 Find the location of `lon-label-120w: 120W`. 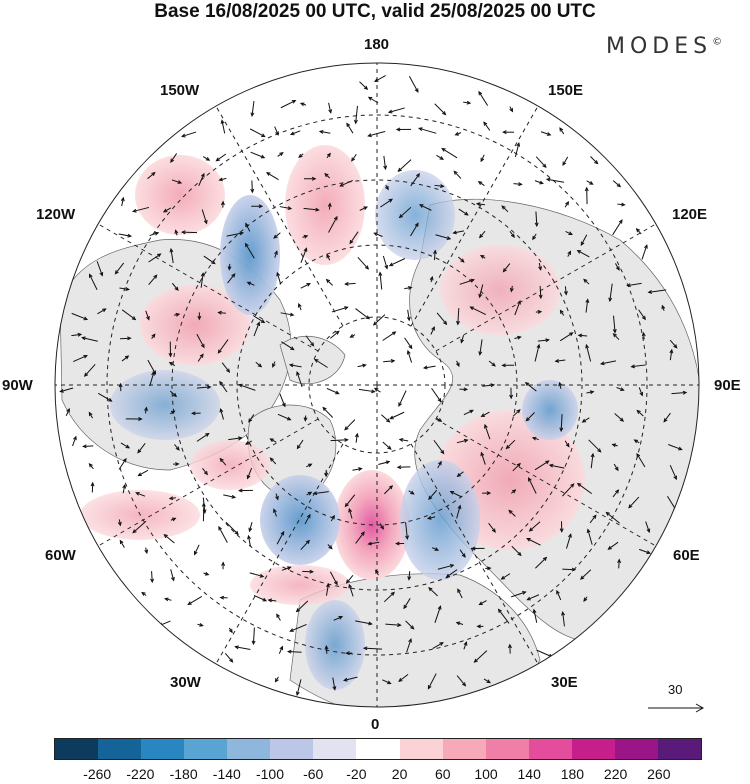

lon-label-120w: 120W is located at coordinates (55, 214).